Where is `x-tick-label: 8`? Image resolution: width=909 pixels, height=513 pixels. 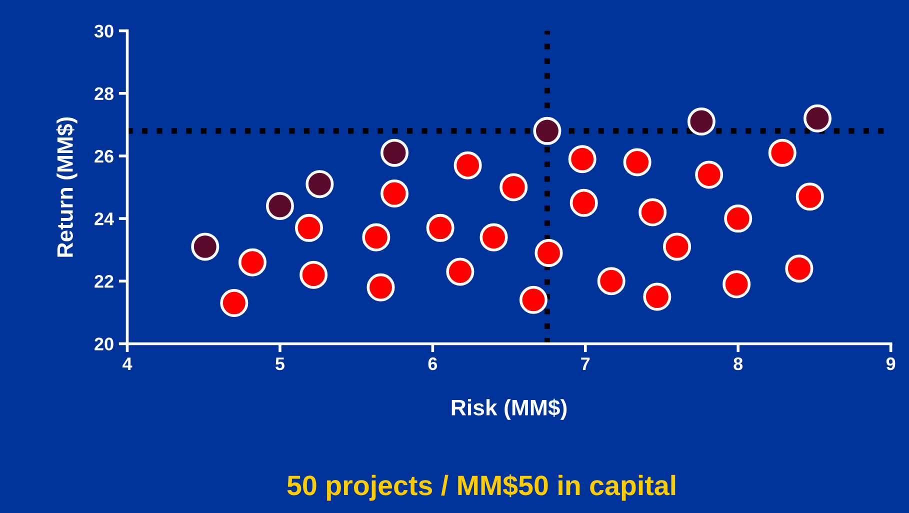
x-tick-label: 8 is located at coordinates (738, 363).